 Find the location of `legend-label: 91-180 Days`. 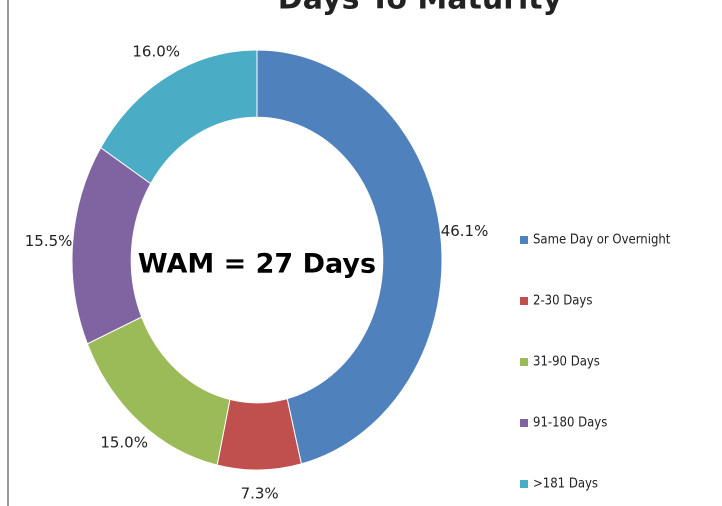

legend-label: 91-180 Days is located at coordinates (570, 423).